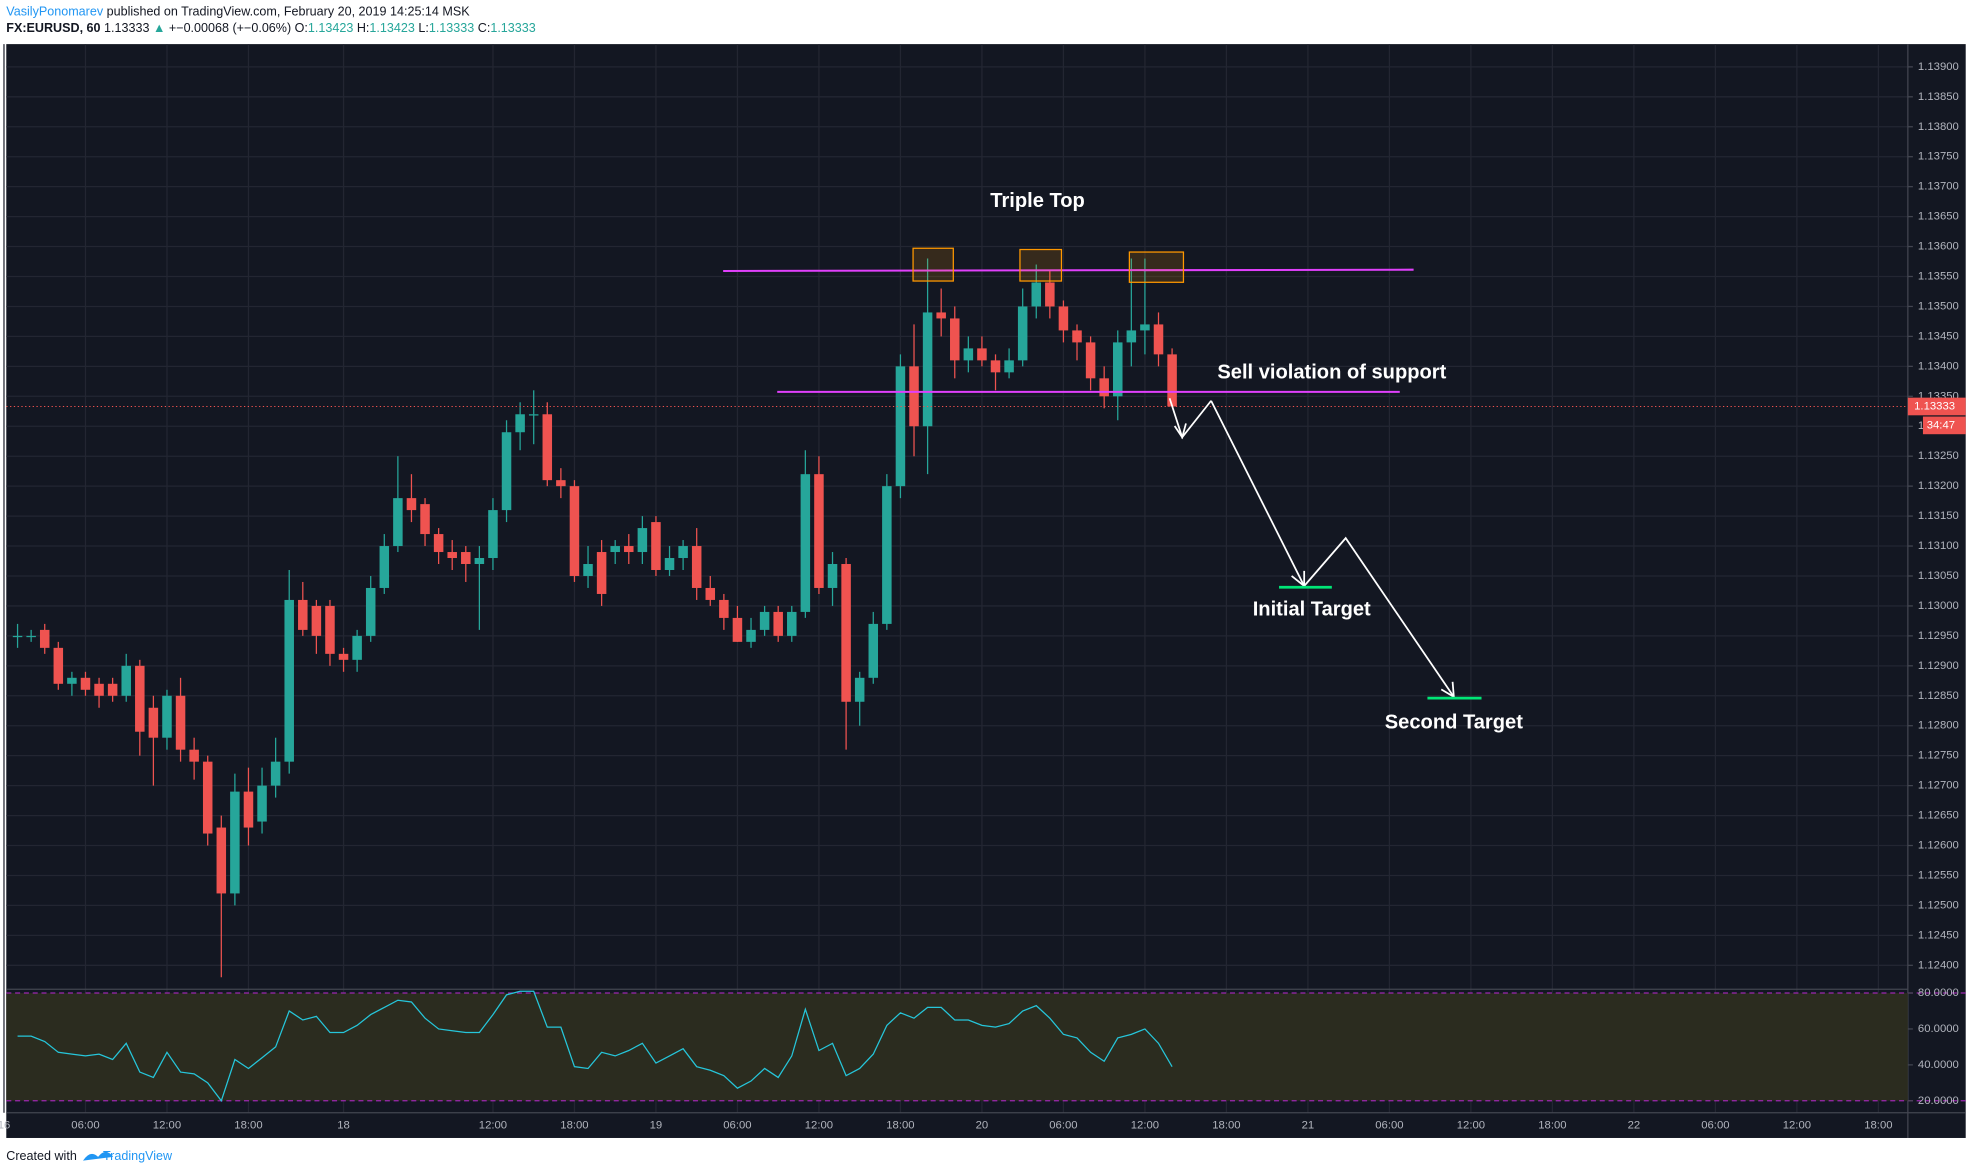 This screenshot has width=1972, height=1172. I want to click on rsi-line, so click(595, 1046).